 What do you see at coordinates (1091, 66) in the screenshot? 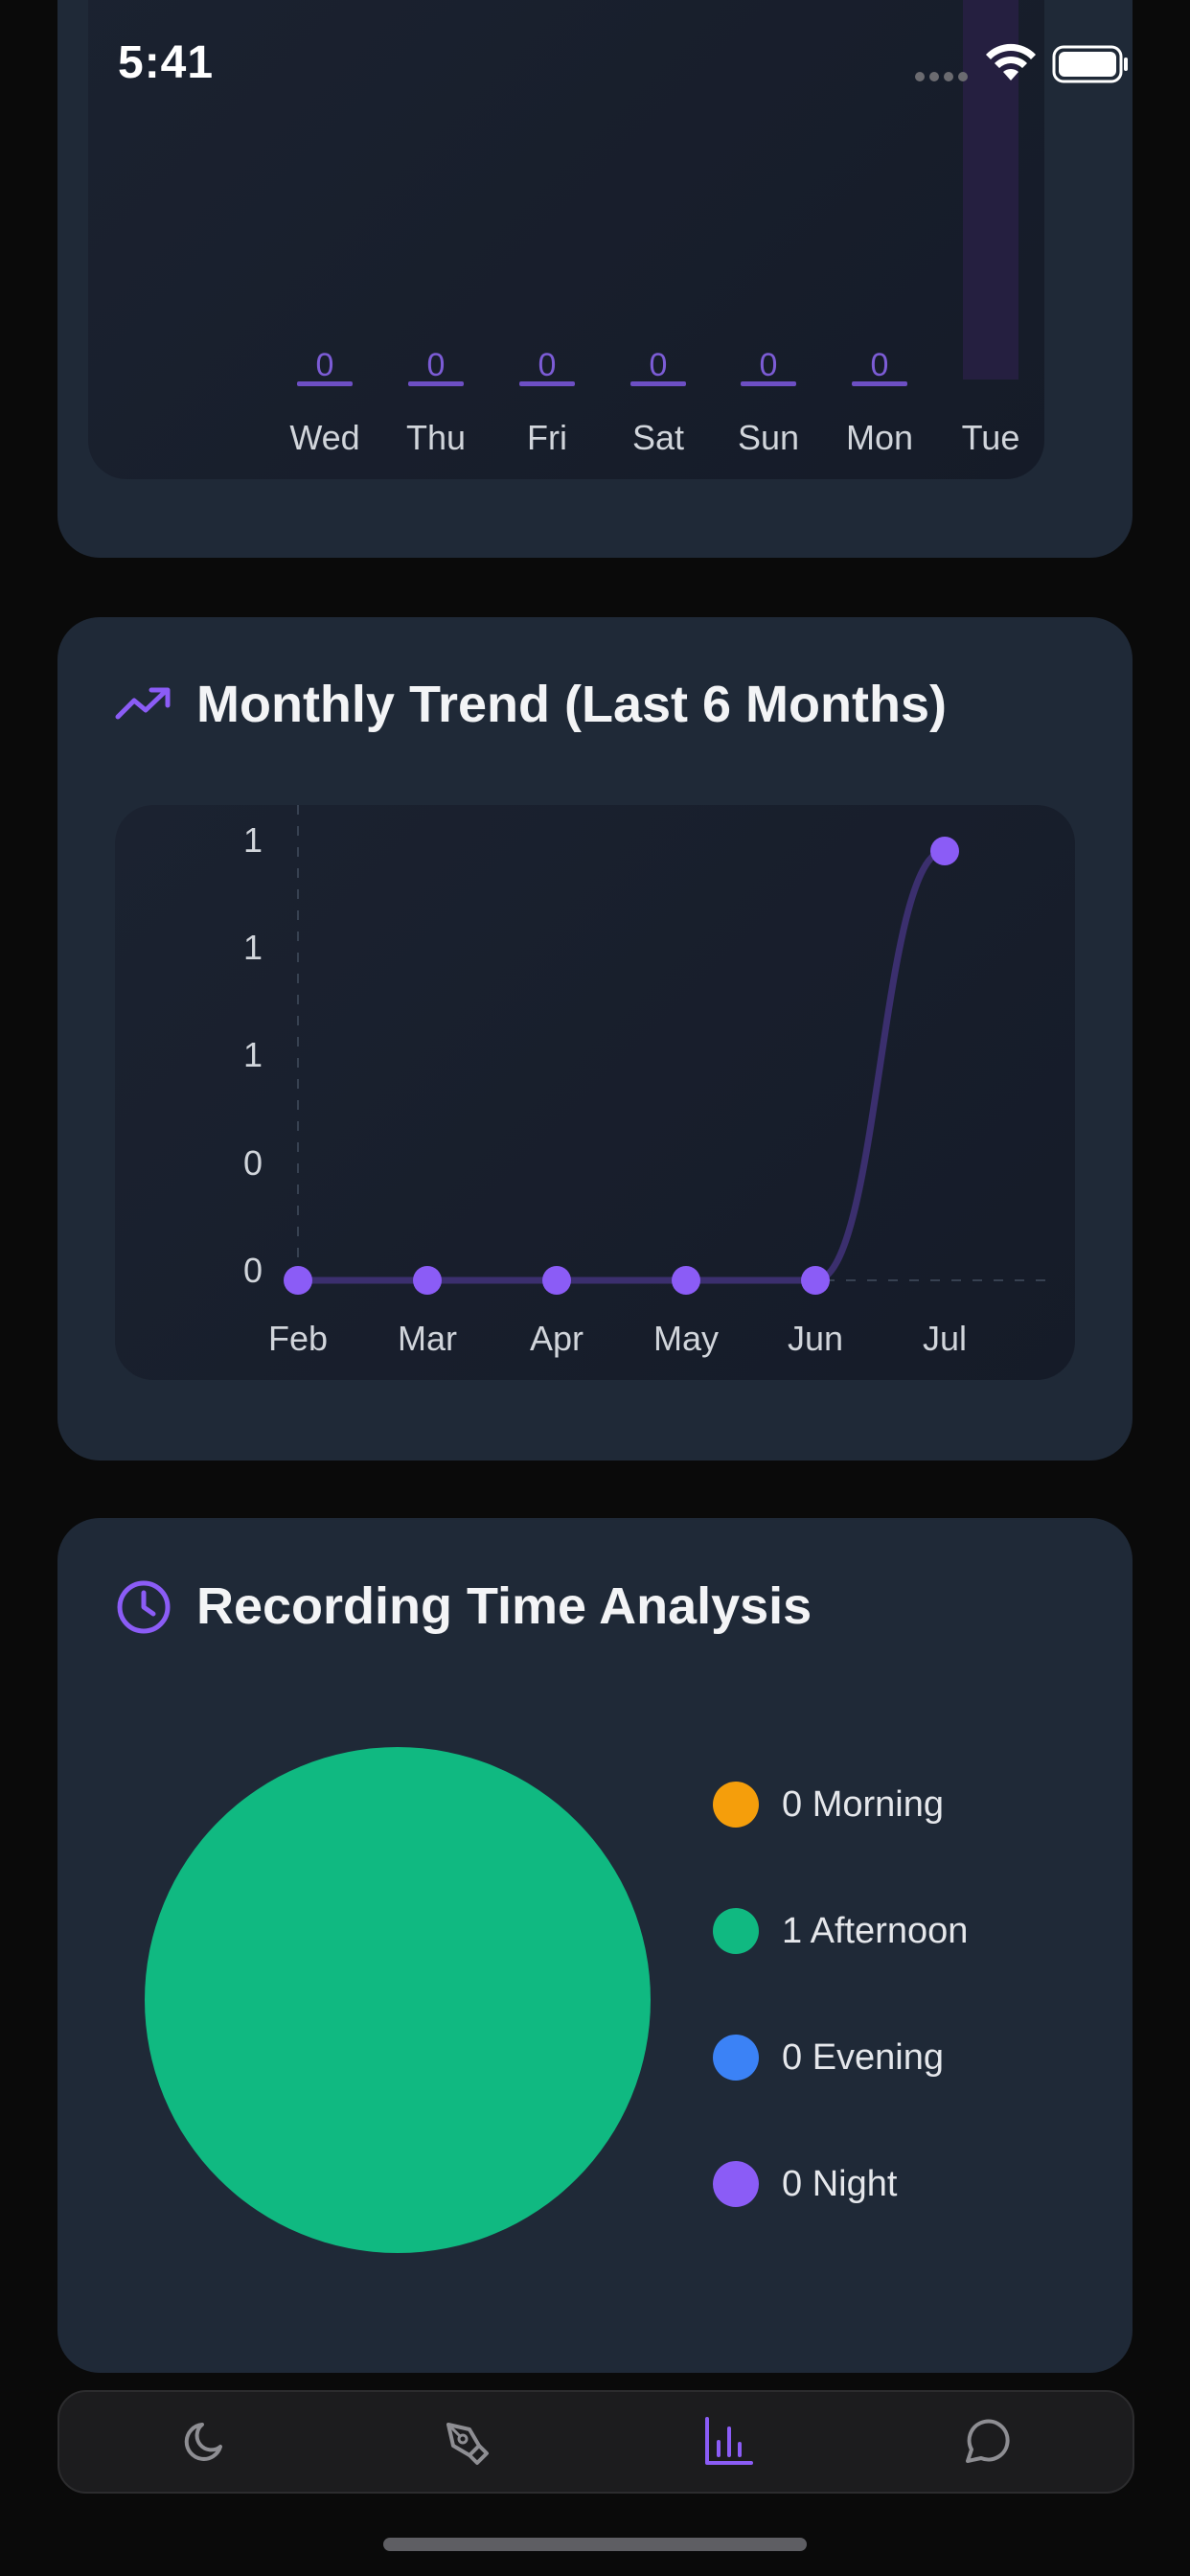
I see `battery-icon` at bounding box center [1091, 66].